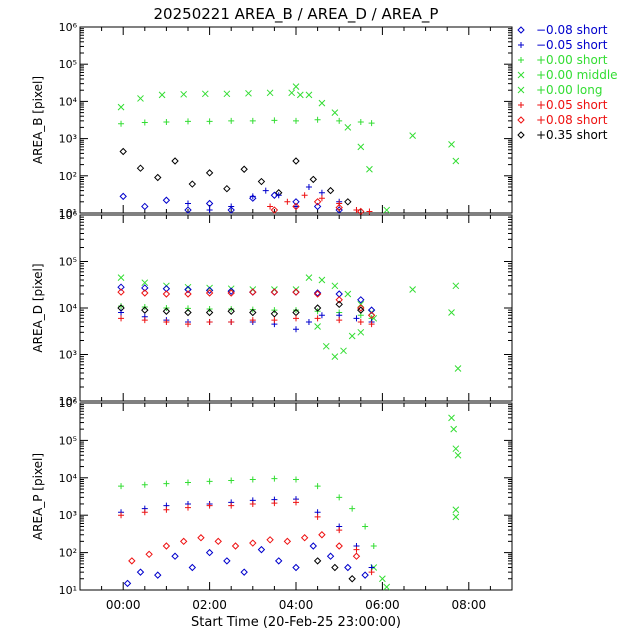  I want to click on series-p0-05-short, so click(320, 203).